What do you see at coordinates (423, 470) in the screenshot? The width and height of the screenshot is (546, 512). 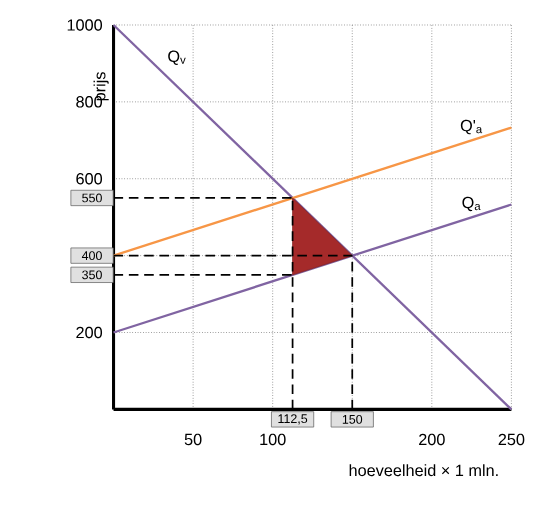 I see `x-axis-title: hoeveelheid × 1 mln.` at bounding box center [423, 470].